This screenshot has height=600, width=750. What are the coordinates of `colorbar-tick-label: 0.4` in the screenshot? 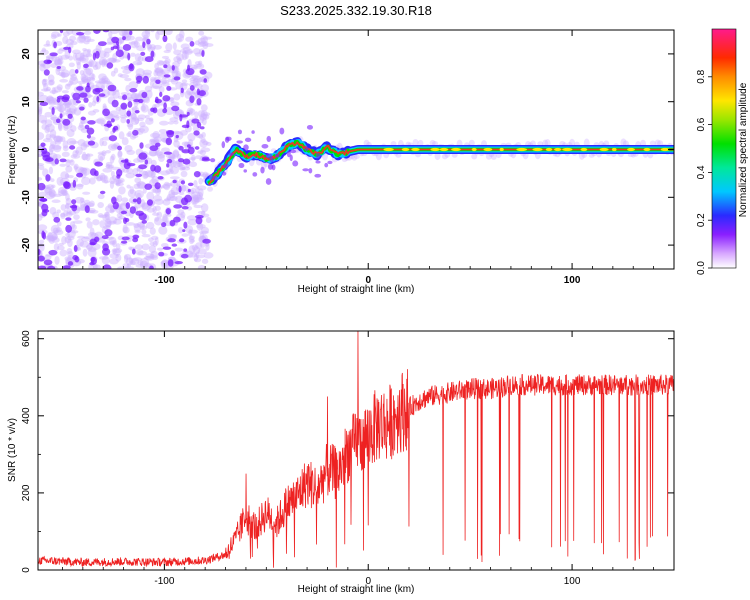 It's located at (701, 172).